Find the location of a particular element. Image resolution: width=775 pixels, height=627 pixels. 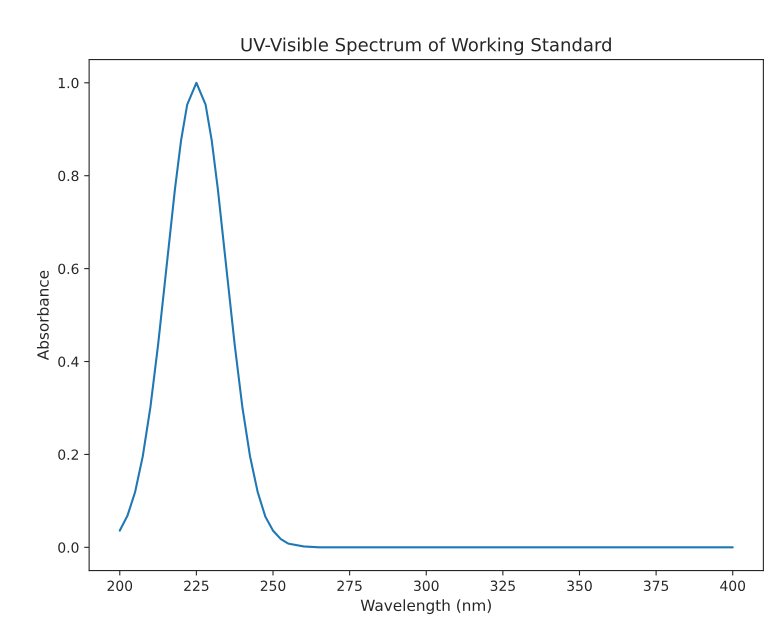

y-tick-label: 0.2 is located at coordinates (68, 454).